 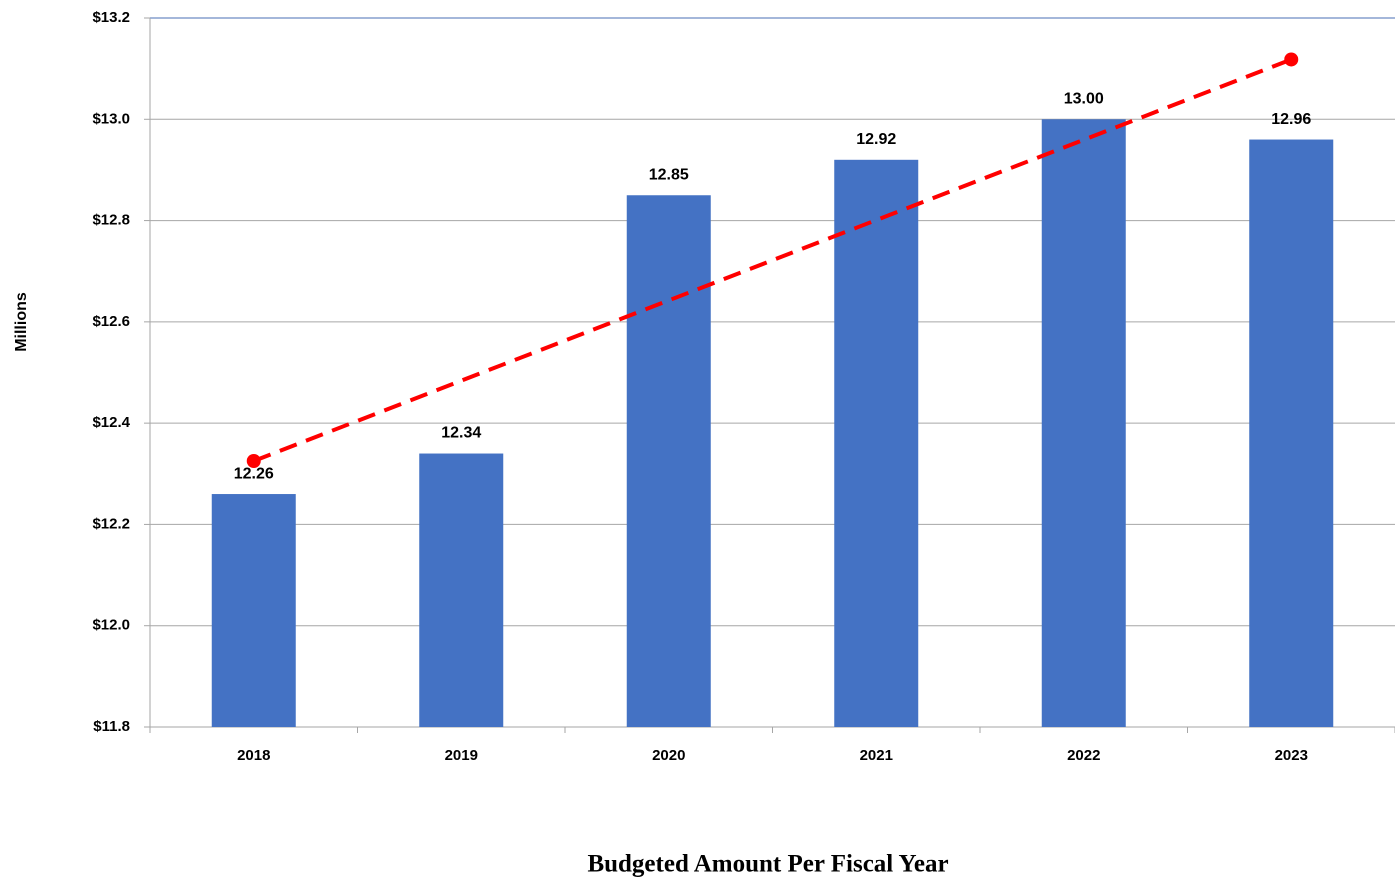 What do you see at coordinates (111, 625) in the screenshot?
I see `y-tick-label: $12.0` at bounding box center [111, 625].